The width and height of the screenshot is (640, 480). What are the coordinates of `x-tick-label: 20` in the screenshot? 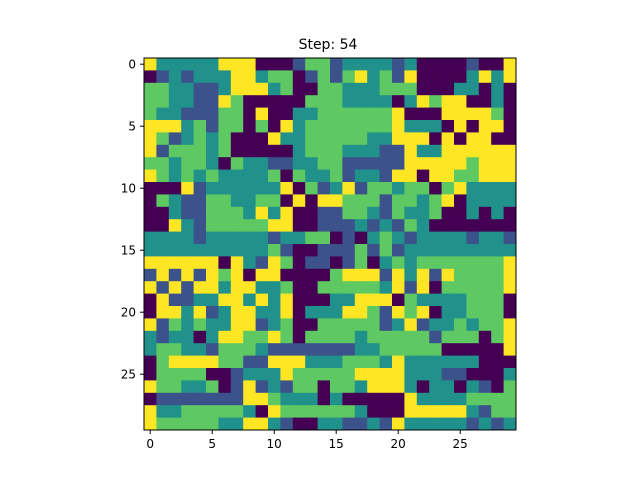 It's located at (398, 444).